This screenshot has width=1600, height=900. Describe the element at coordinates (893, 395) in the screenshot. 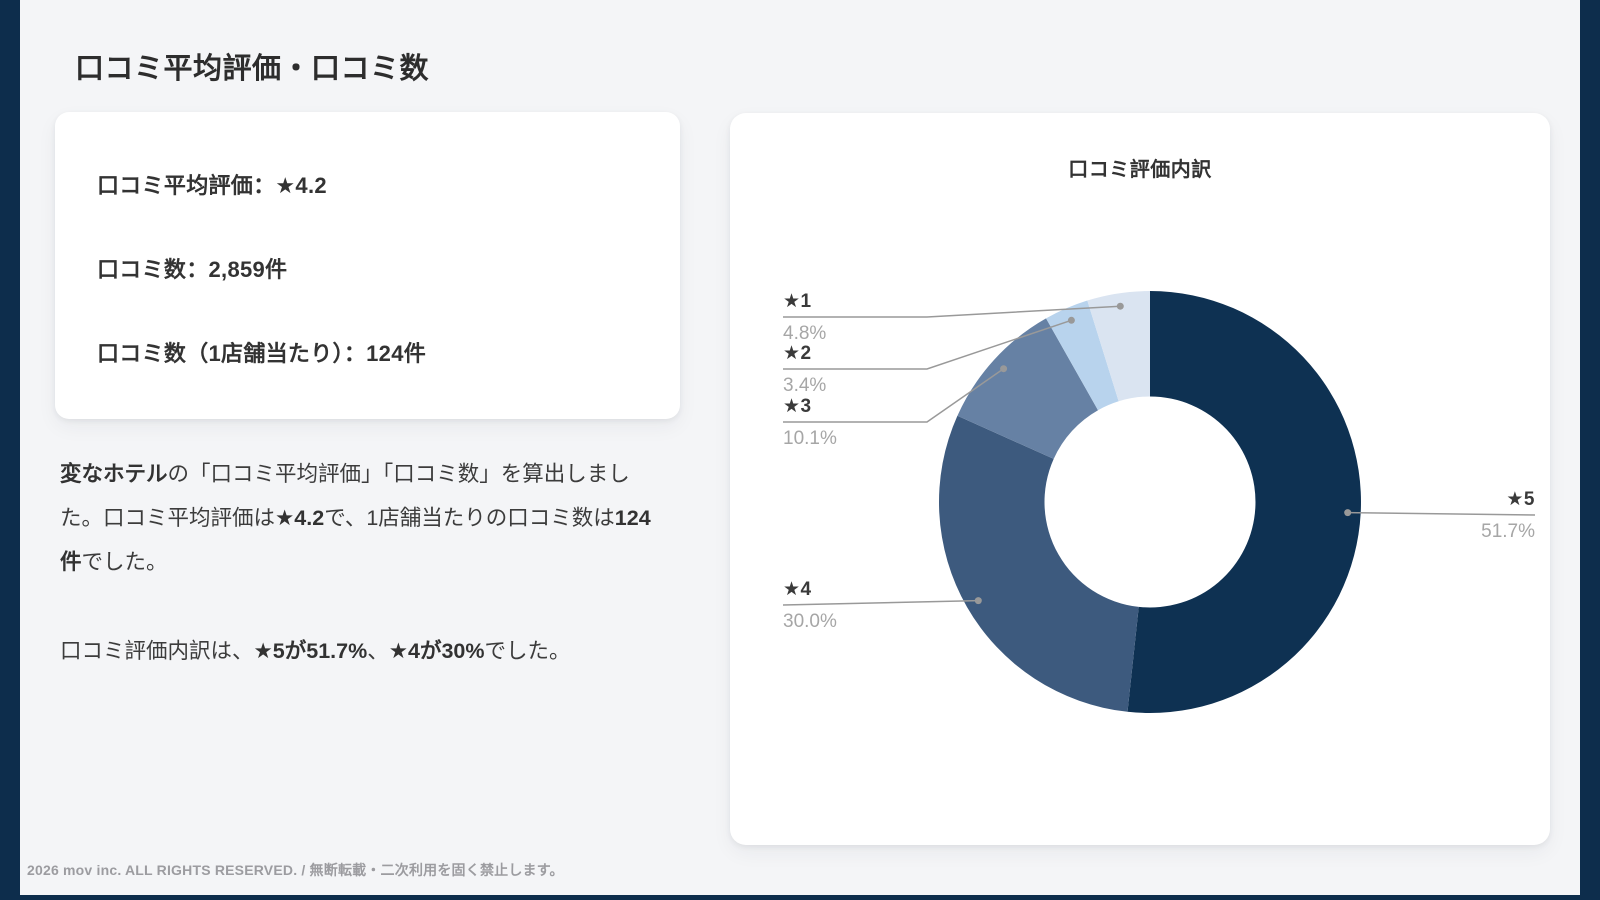

I see `leader-line-★3` at that location.